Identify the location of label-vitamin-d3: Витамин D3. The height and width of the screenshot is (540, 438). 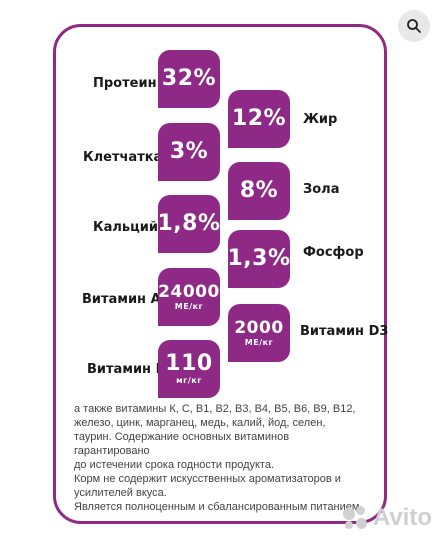
(344, 331).